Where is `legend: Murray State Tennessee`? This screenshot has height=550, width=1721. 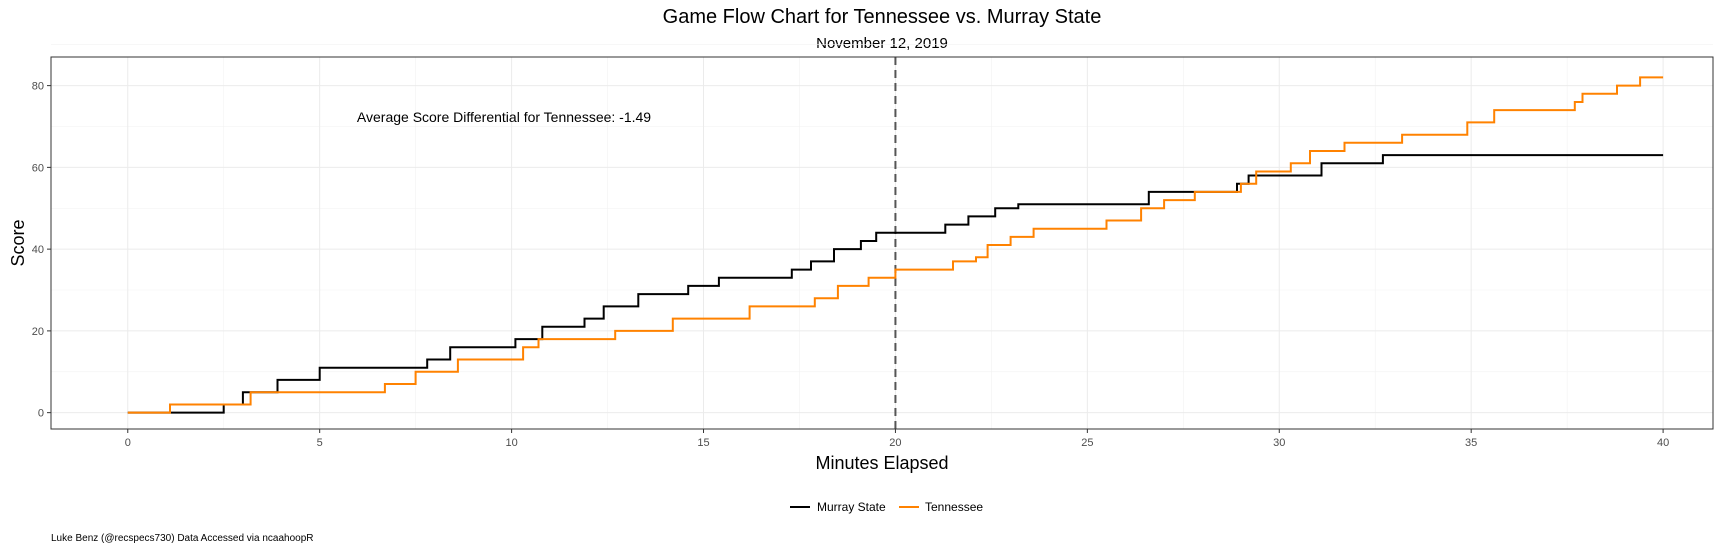
legend: Murray State Tennessee is located at coordinates (886, 507).